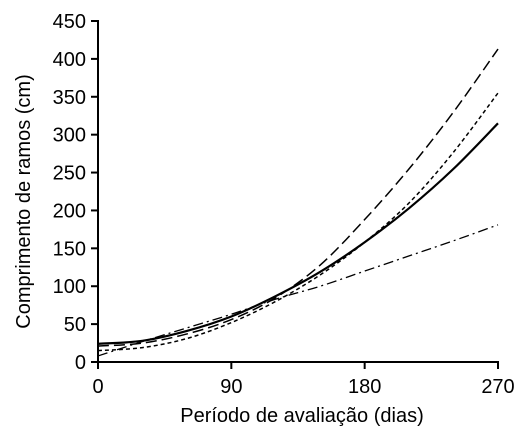 This screenshot has width=530, height=434. I want to click on y-tick-label: 250, so click(69, 174).